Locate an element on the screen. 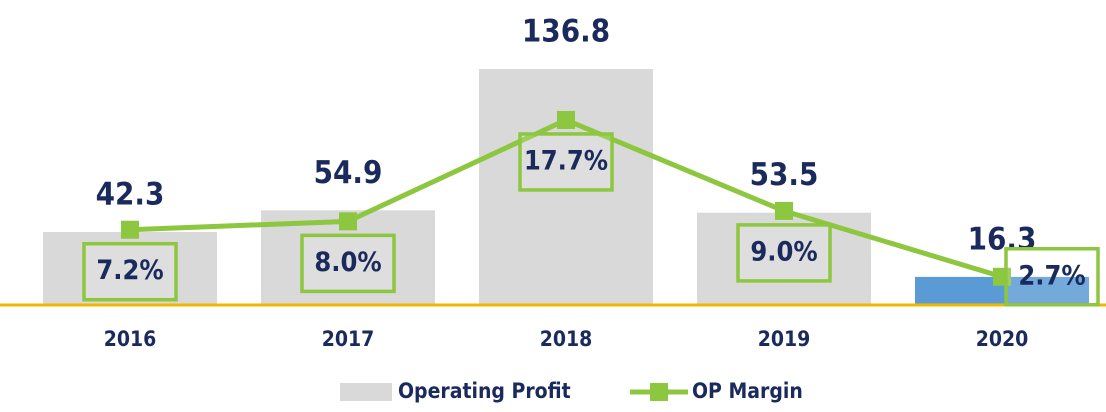 This screenshot has width=1106, height=412. line-value-label: 17.7% is located at coordinates (566, 160).